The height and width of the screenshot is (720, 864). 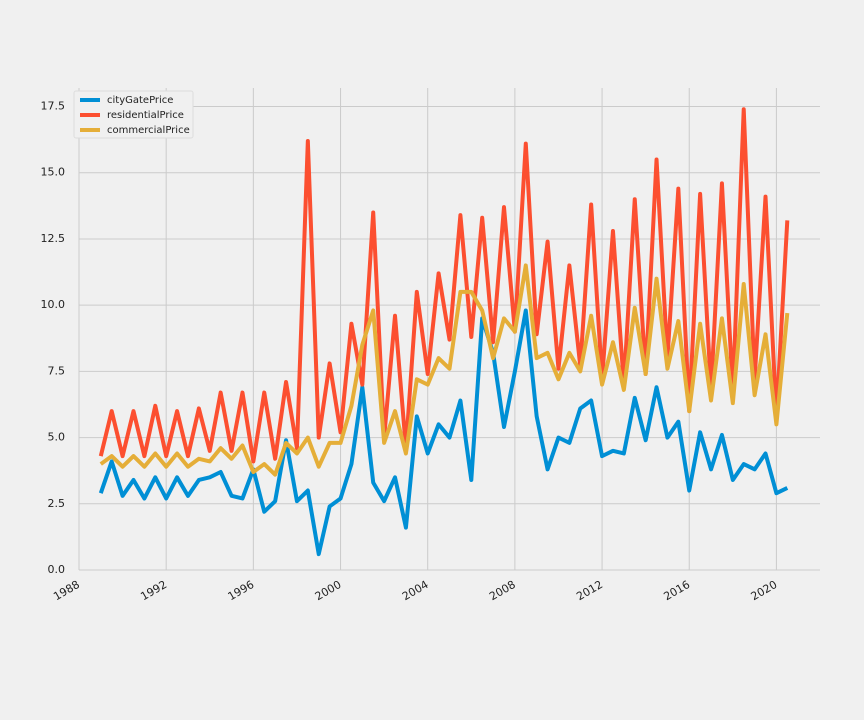 I want to click on x-tick-label: 1988, so click(x=66, y=590).